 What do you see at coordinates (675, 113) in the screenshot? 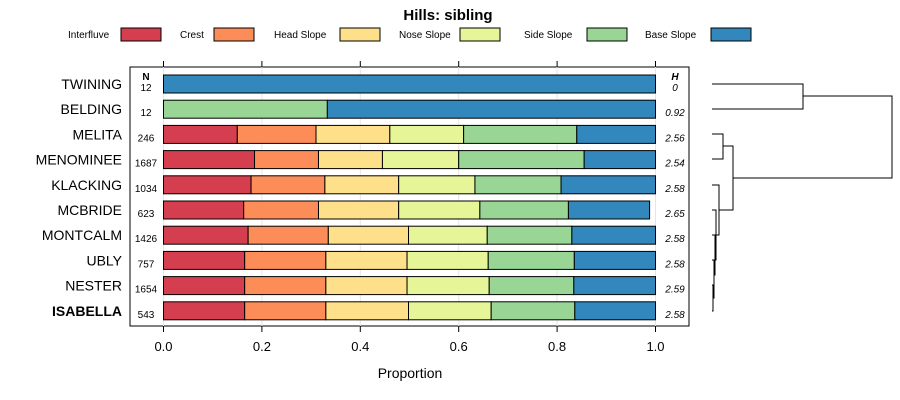
I see `h-value: 0.92` at bounding box center [675, 113].